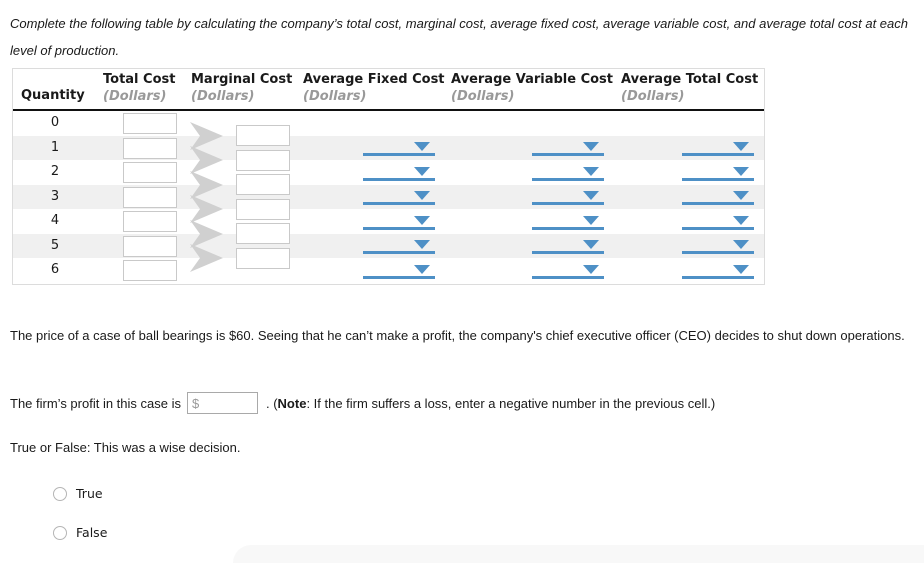 This screenshot has height=563, width=924. Describe the element at coordinates (568, 148) in the screenshot. I see `avc-select-q1` at that location.